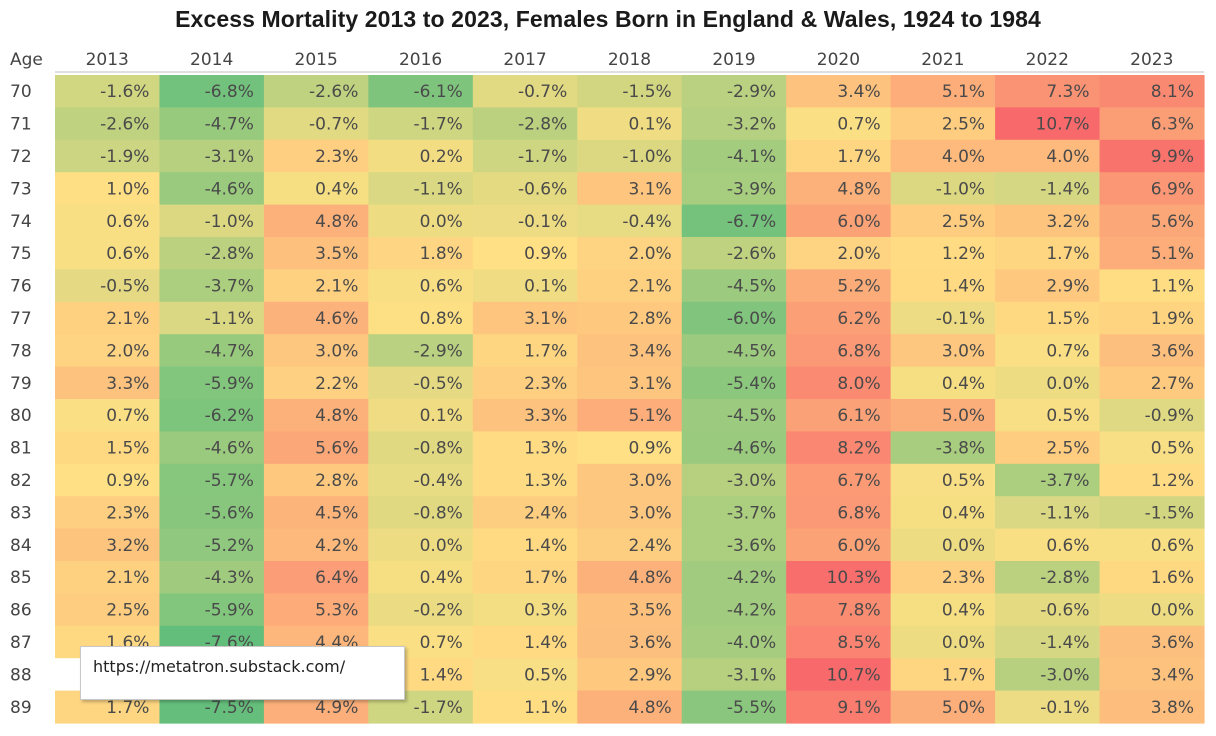 The height and width of the screenshot is (736, 1216). I want to click on cell-value: 0.5%, so click(545, 675).